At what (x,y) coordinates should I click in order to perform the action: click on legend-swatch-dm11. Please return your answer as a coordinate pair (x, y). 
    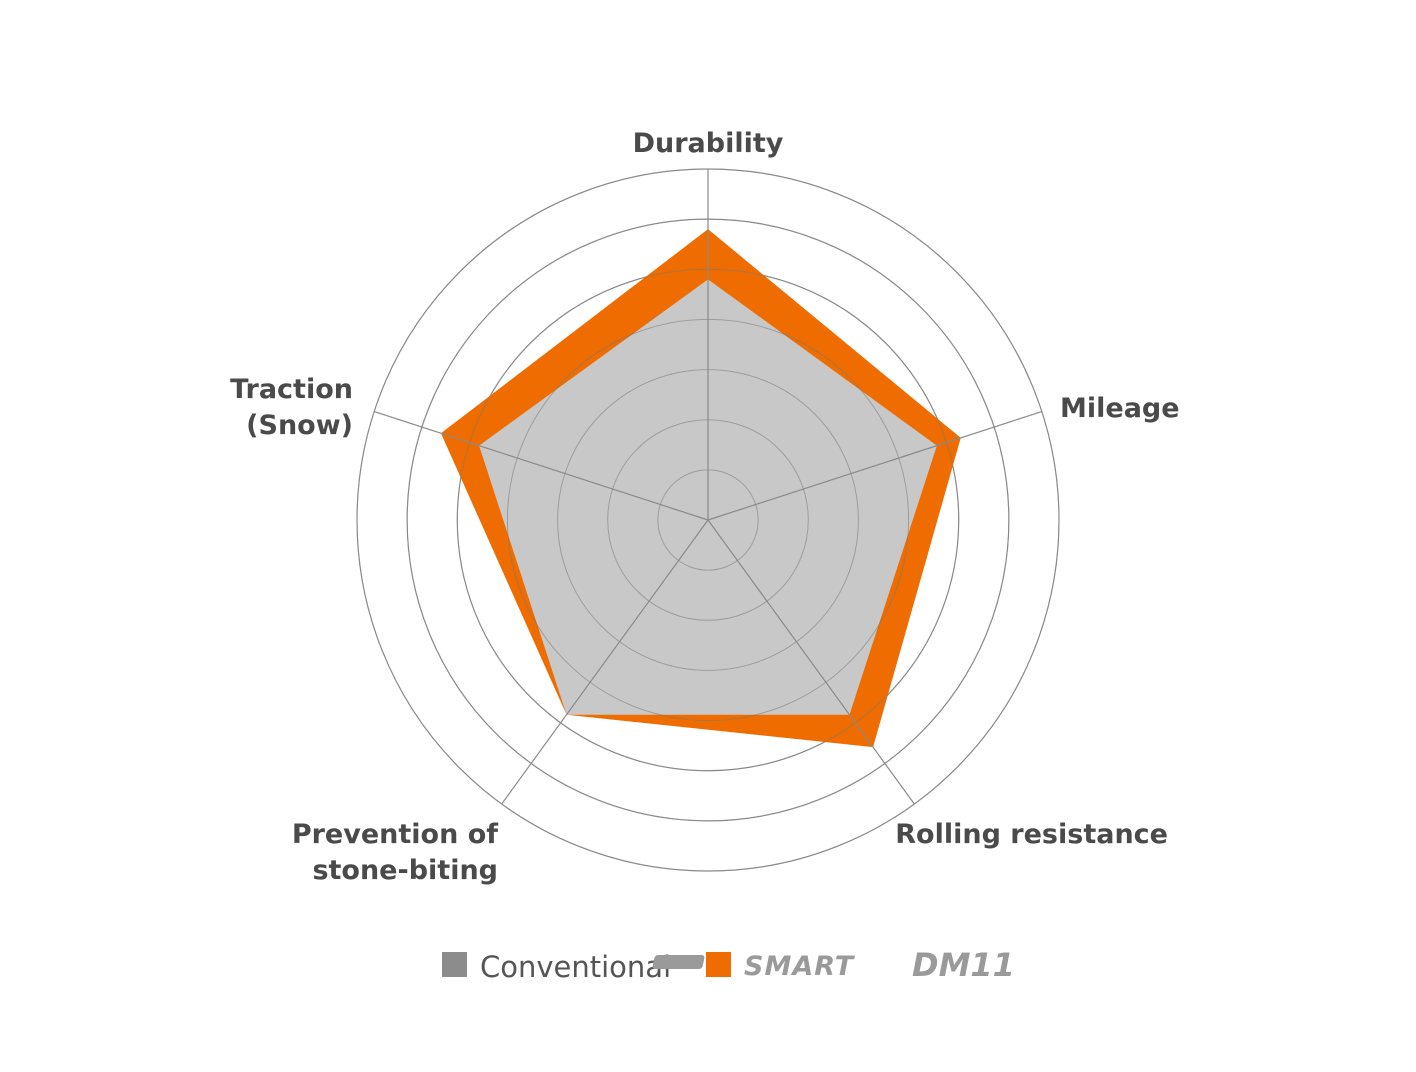
    Looking at the image, I should click on (718, 964).